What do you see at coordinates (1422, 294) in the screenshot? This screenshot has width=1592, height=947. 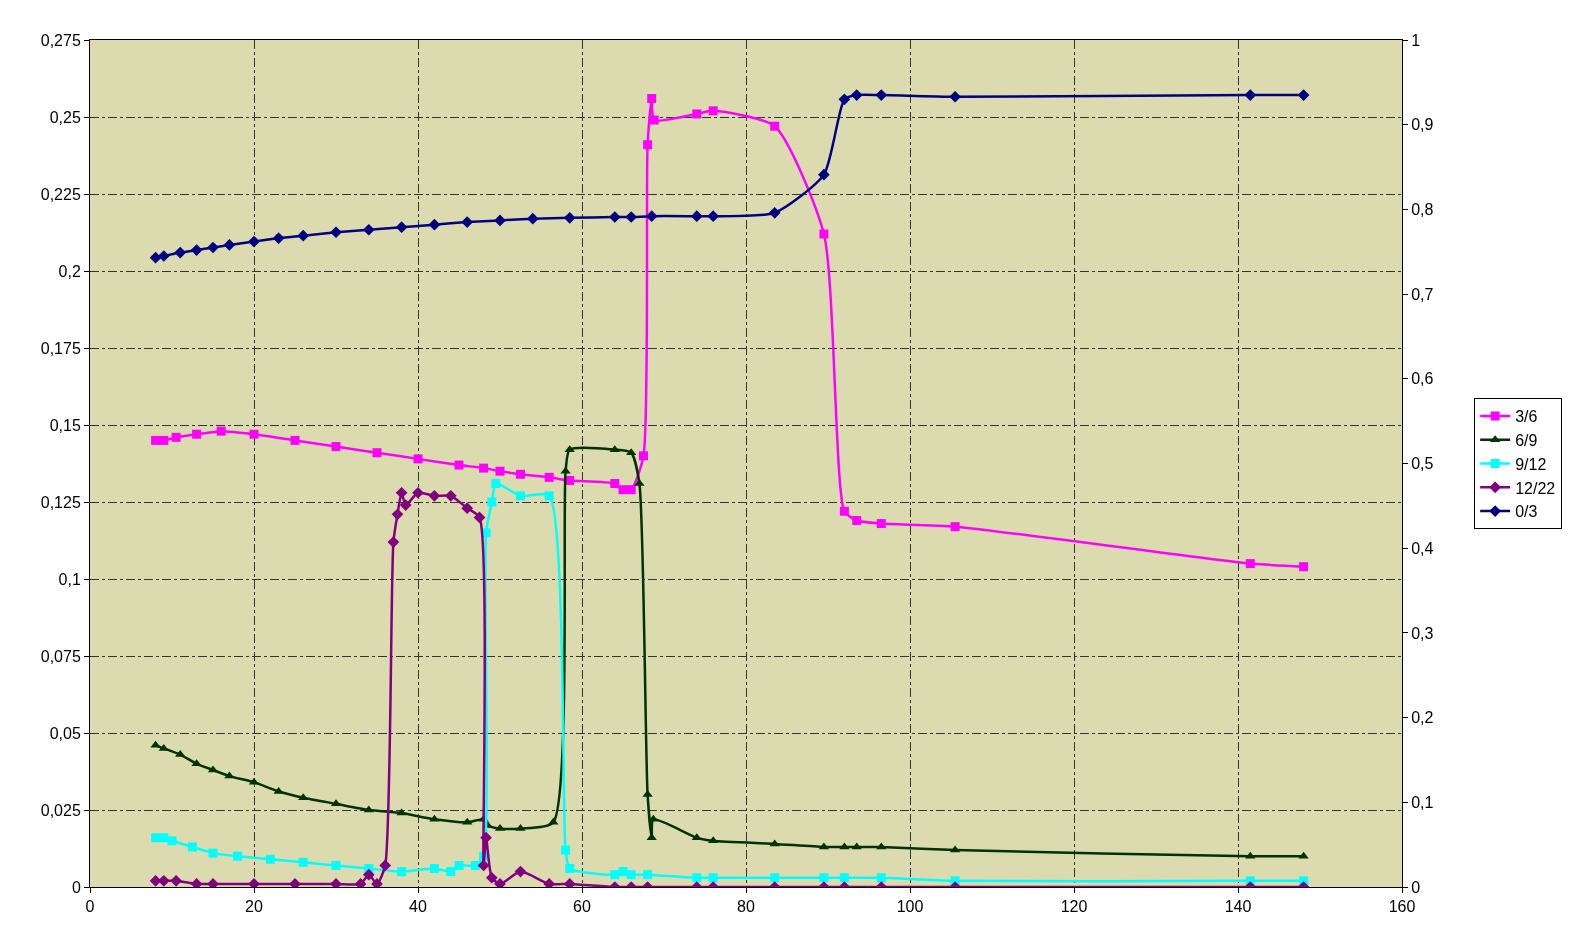 I see `y2-tick-label: 0,7` at bounding box center [1422, 294].